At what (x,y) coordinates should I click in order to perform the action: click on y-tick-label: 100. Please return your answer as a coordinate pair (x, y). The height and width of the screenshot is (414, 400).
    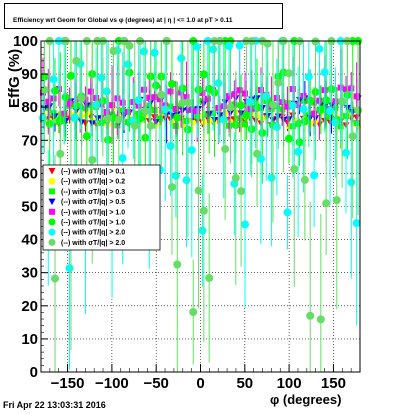
    Looking at the image, I should click on (25, 41).